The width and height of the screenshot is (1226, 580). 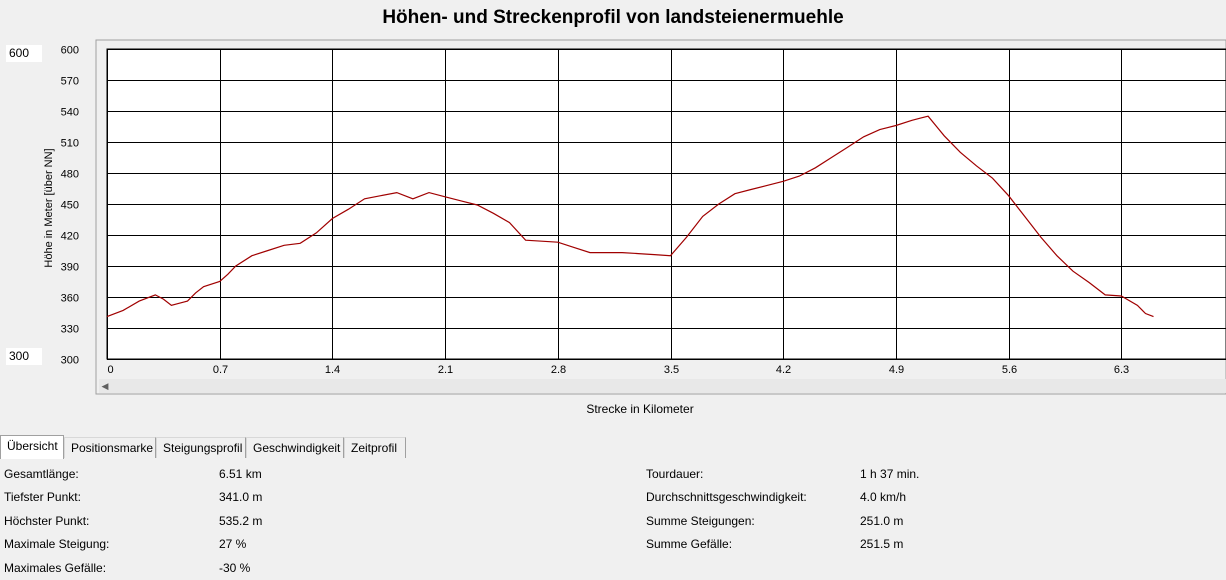 What do you see at coordinates (890, 474) in the screenshot?
I see `stat-value: 1 h 37 min.` at bounding box center [890, 474].